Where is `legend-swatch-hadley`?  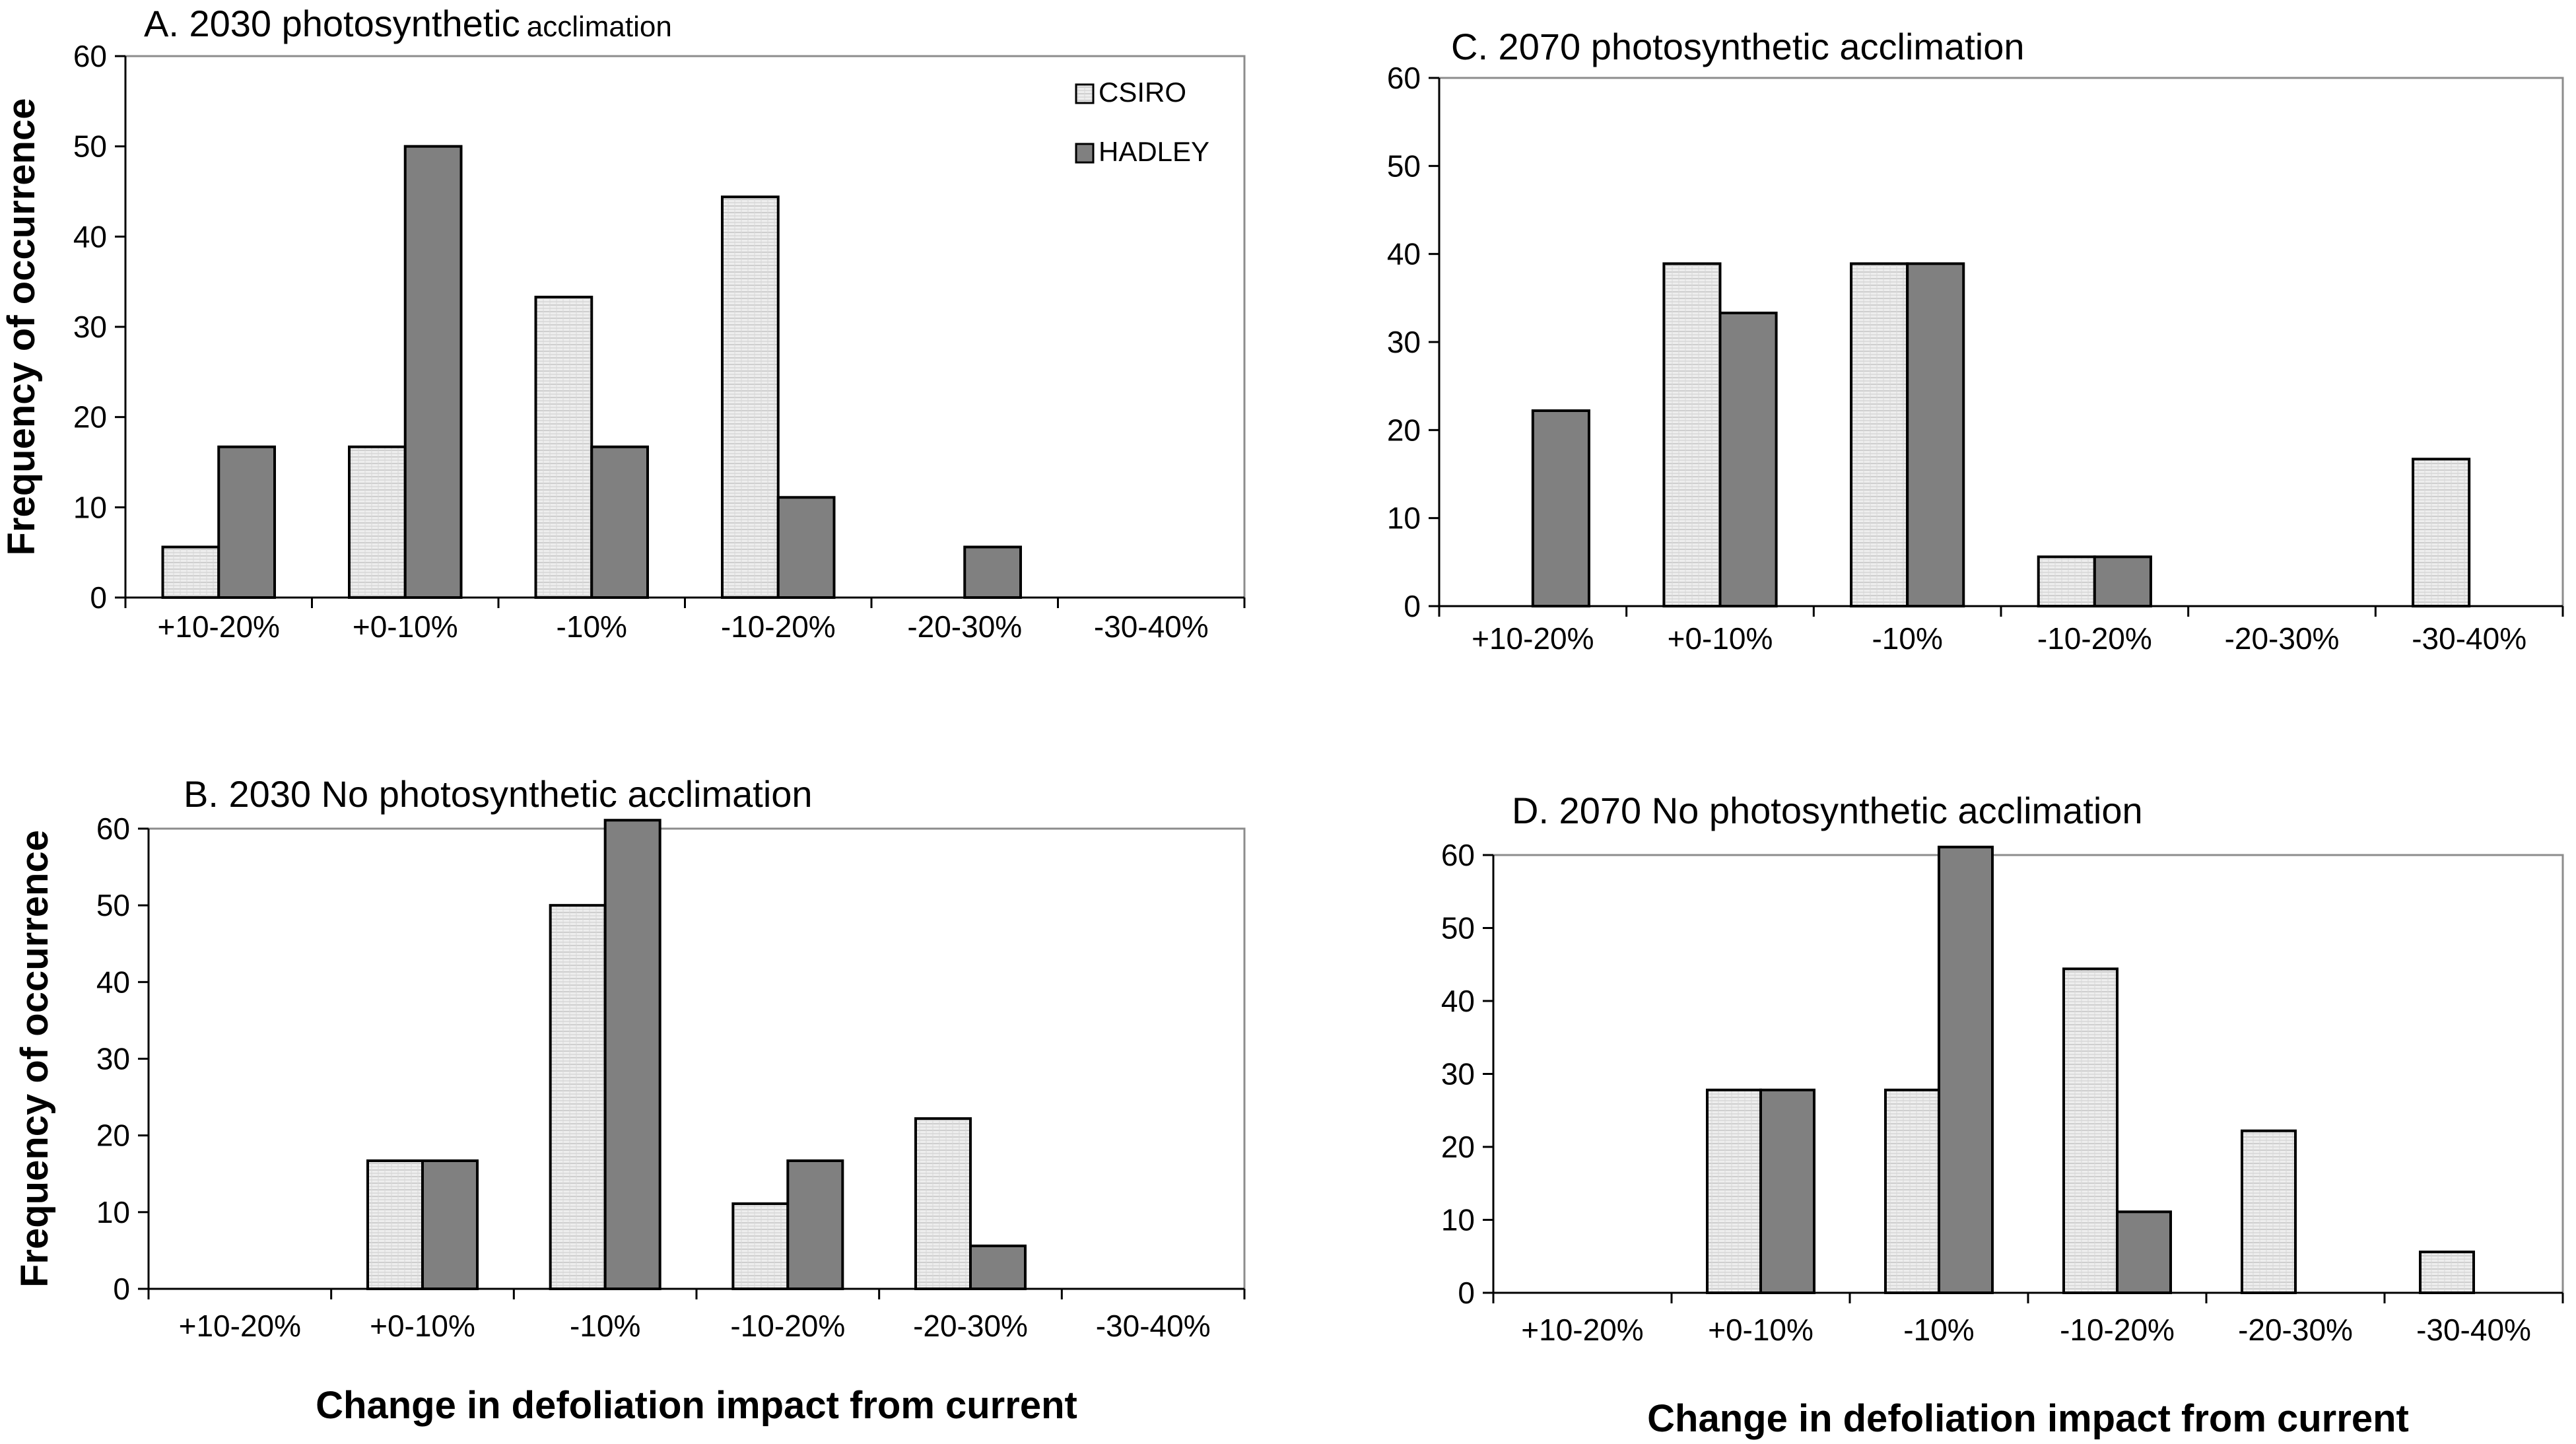
legend-swatch-hadley is located at coordinates (1085, 153).